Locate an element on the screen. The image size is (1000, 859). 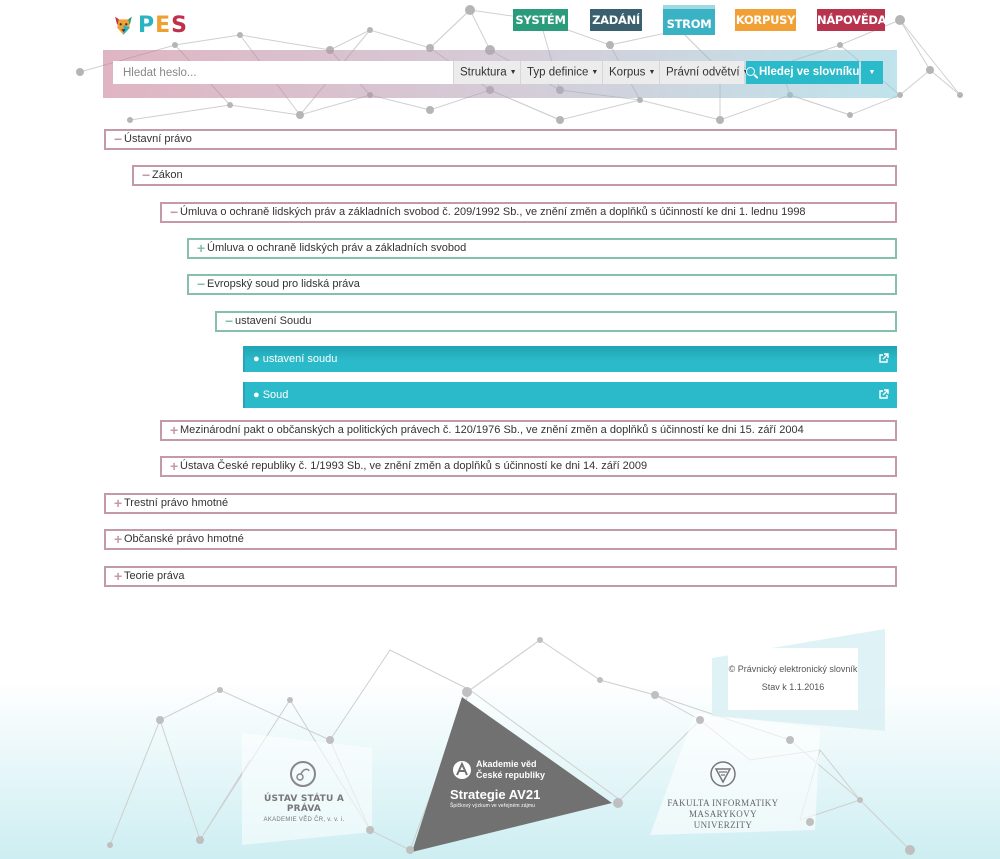
term-leaf-label: Soud is located at coordinates (275, 395).